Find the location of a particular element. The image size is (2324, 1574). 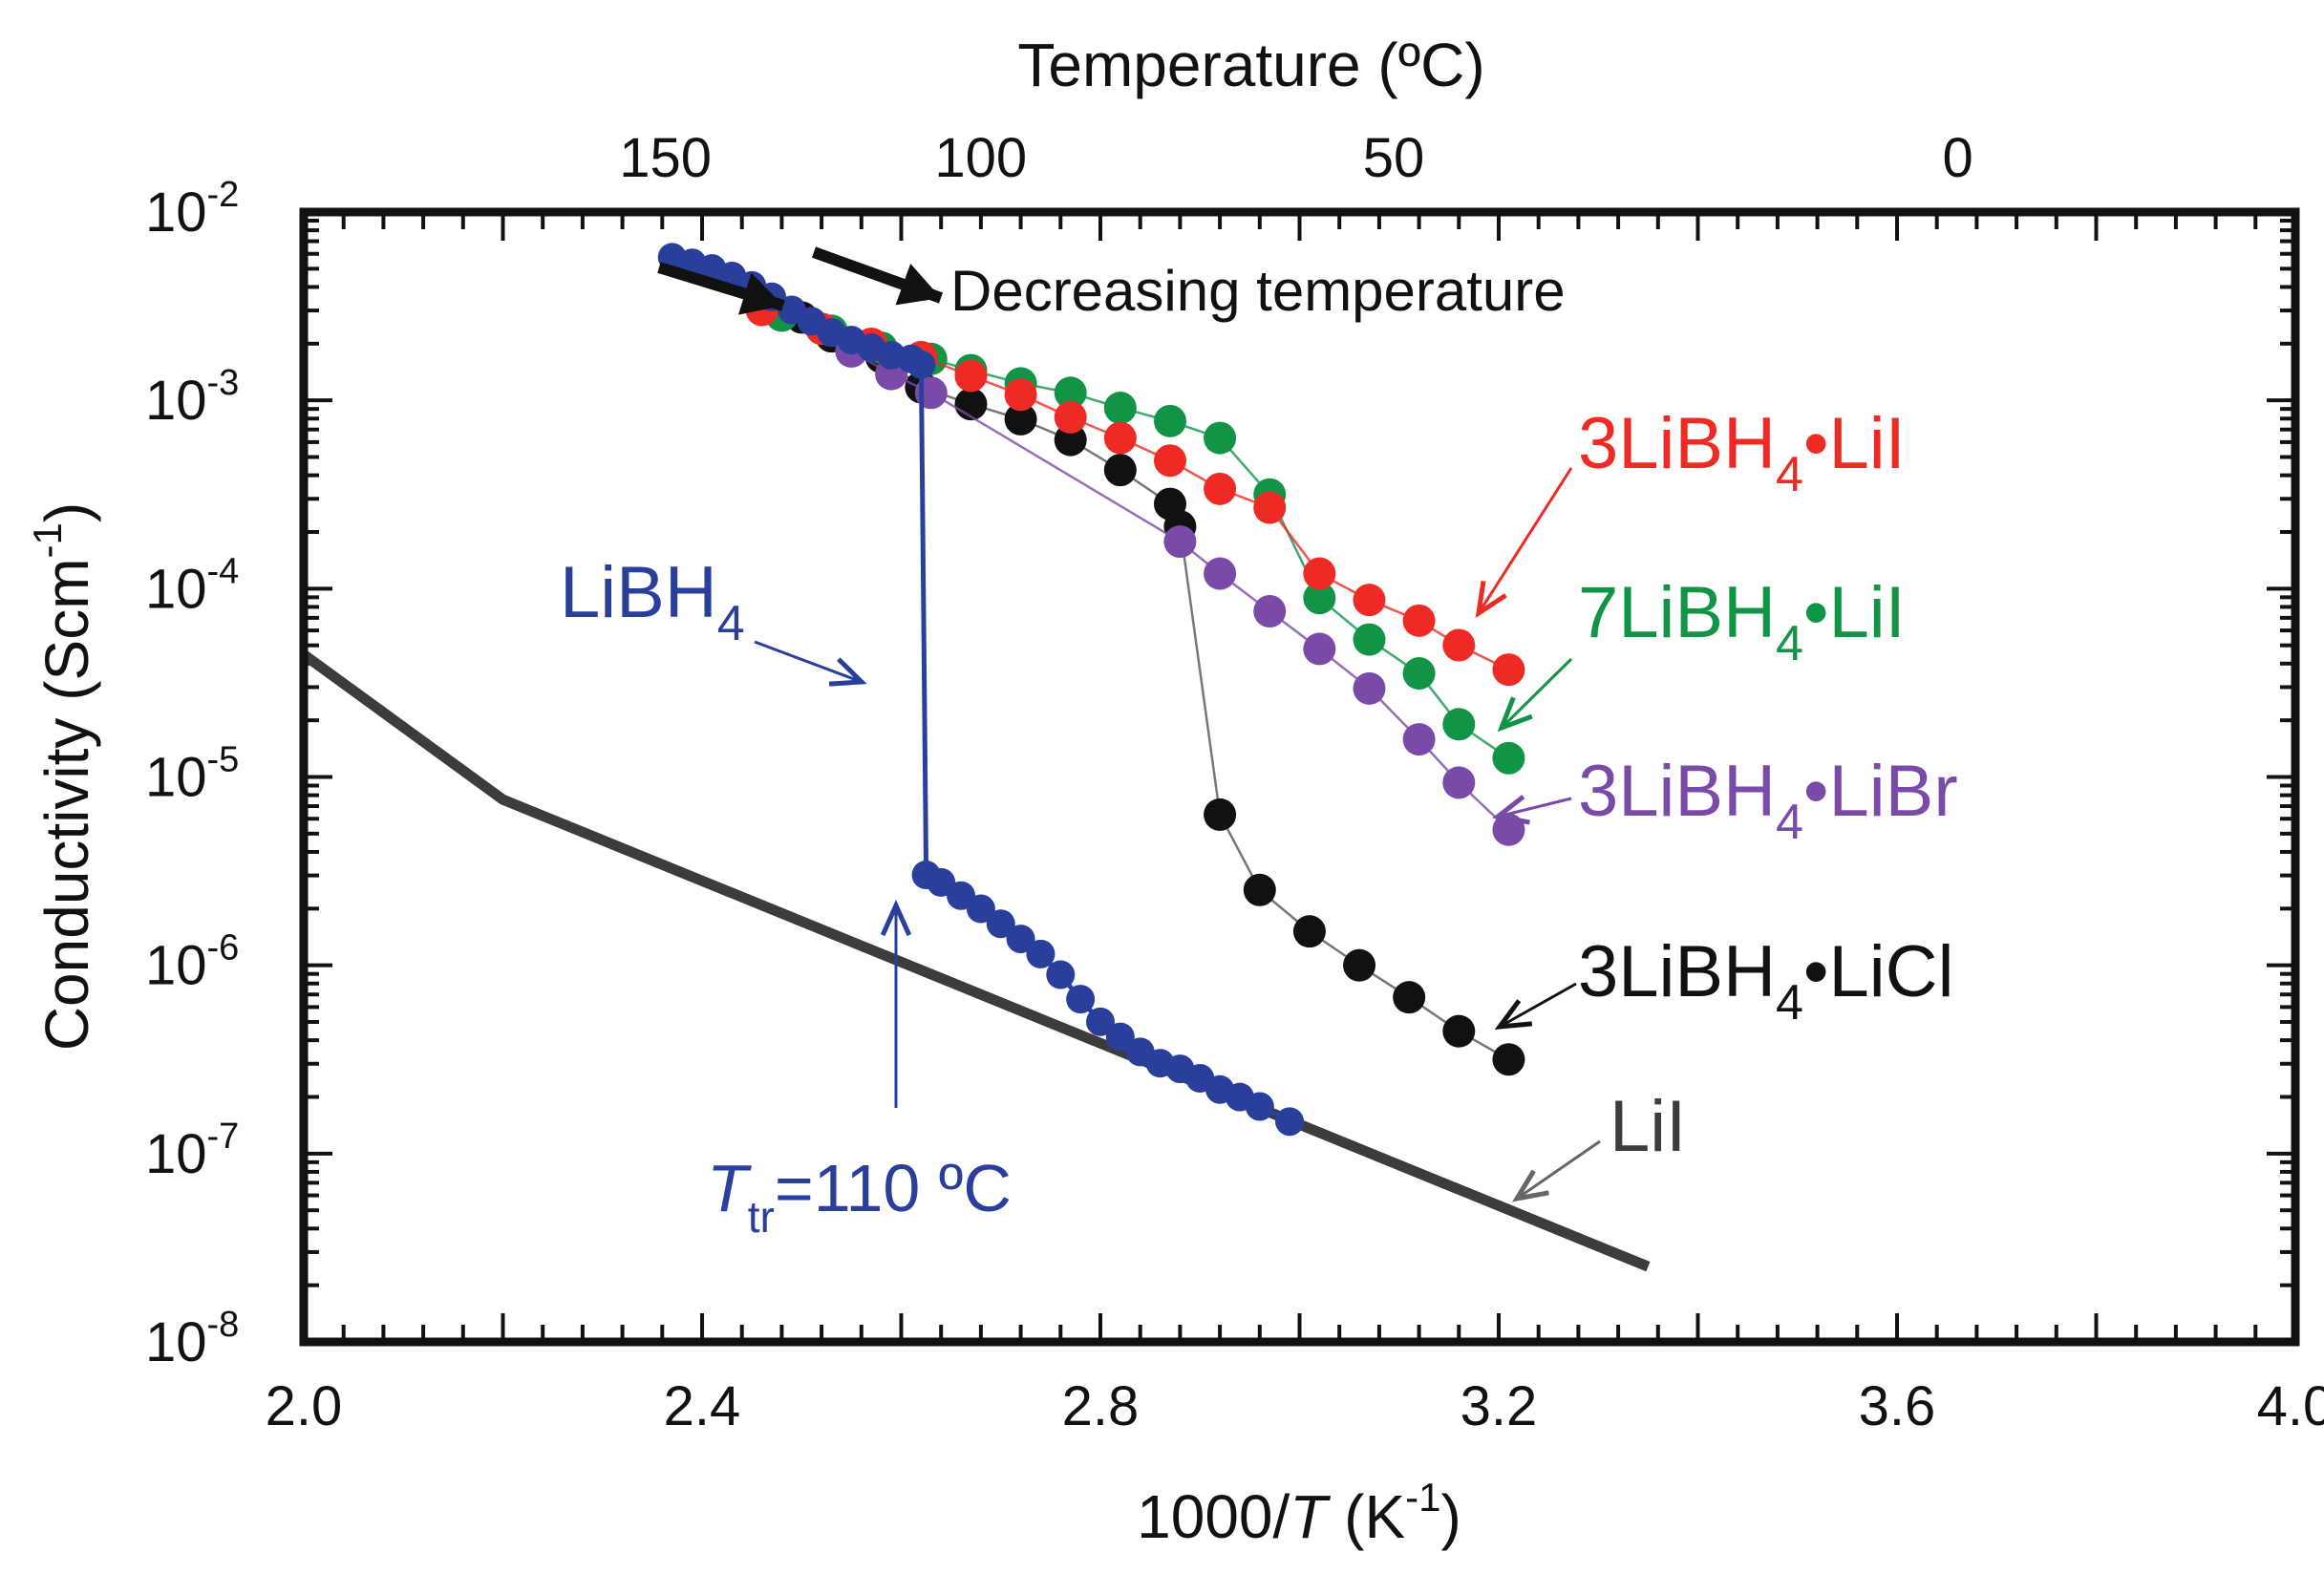

arrow-transition is located at coordinates (896, 1004).